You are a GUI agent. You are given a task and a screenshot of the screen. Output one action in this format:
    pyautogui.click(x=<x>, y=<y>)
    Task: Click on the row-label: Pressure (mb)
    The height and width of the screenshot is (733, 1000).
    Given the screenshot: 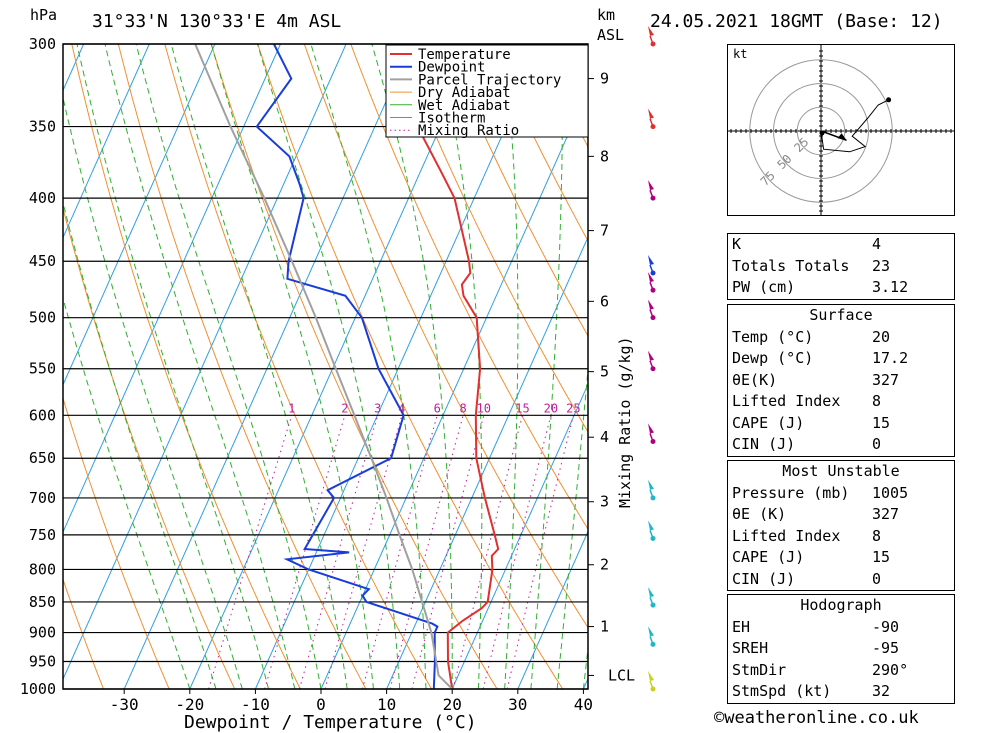 What is the action you would take?
    pyautogui.click(x=791, y=492)
    